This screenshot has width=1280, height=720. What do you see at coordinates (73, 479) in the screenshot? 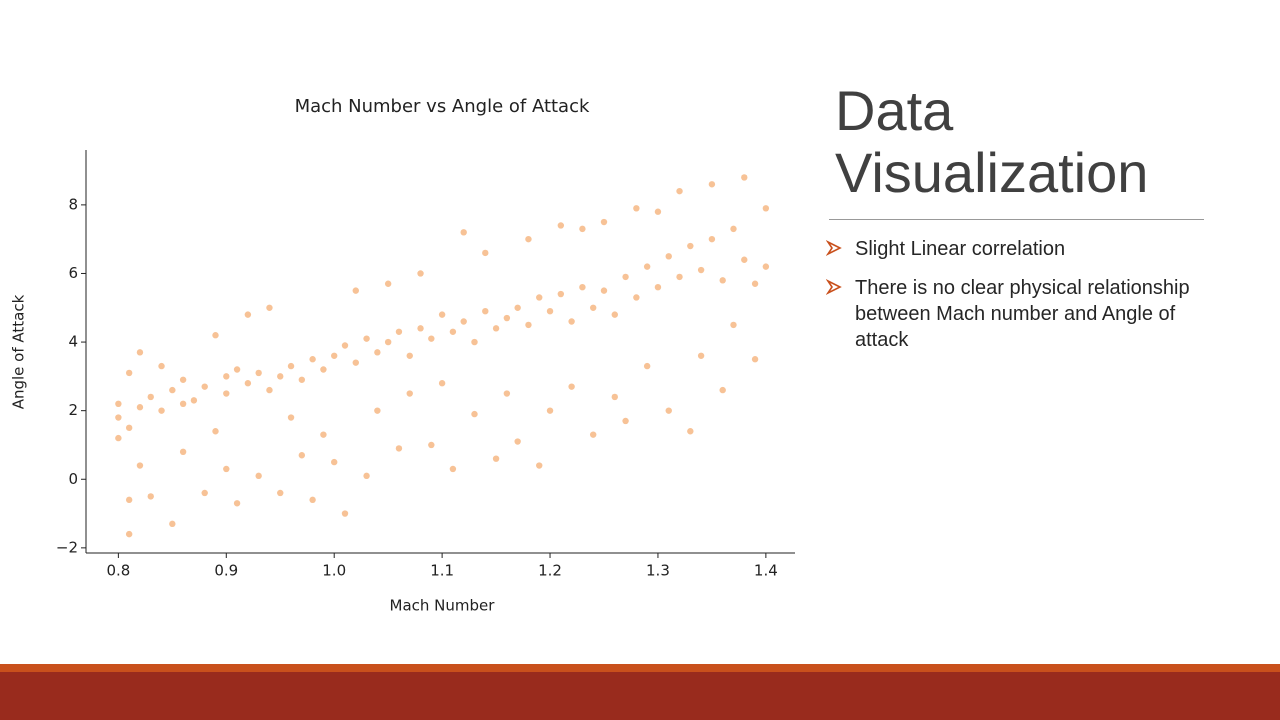
I see `y-tick-label: 0` at bounding box center [73, 479].